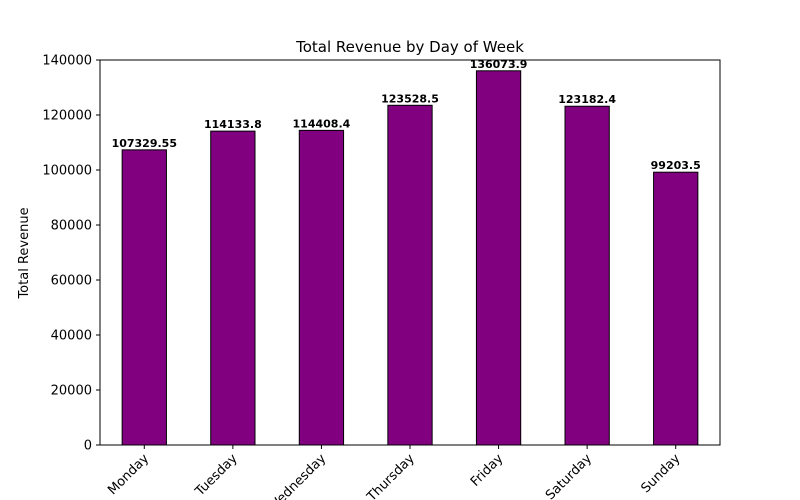 This screenshot has width=800, height=500. I want to click on y-axis: 0 20000 40000 60000 80000 100000 120000 140000, so click(71, 254).